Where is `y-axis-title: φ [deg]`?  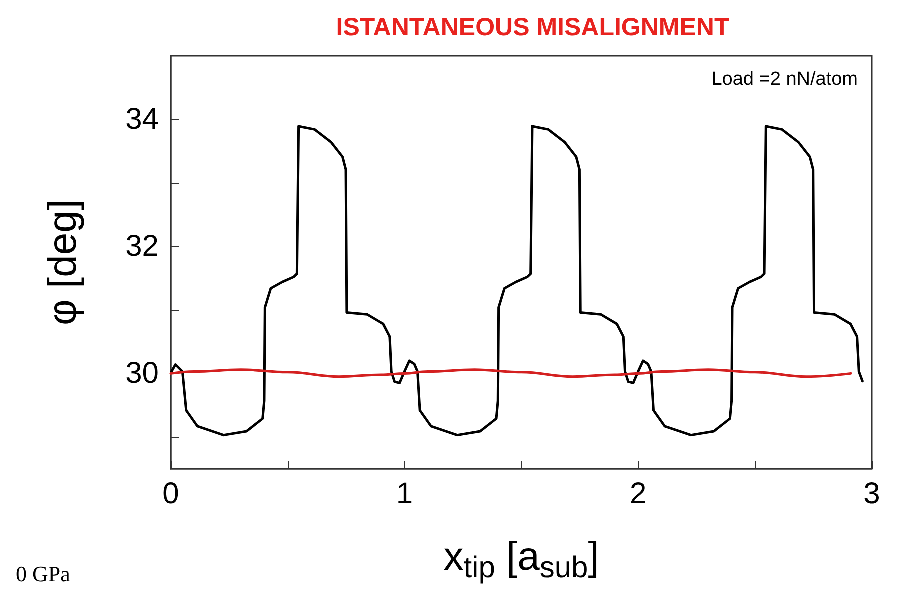 y-axis-title: φ [deg] is located at coordinates (63, 262).